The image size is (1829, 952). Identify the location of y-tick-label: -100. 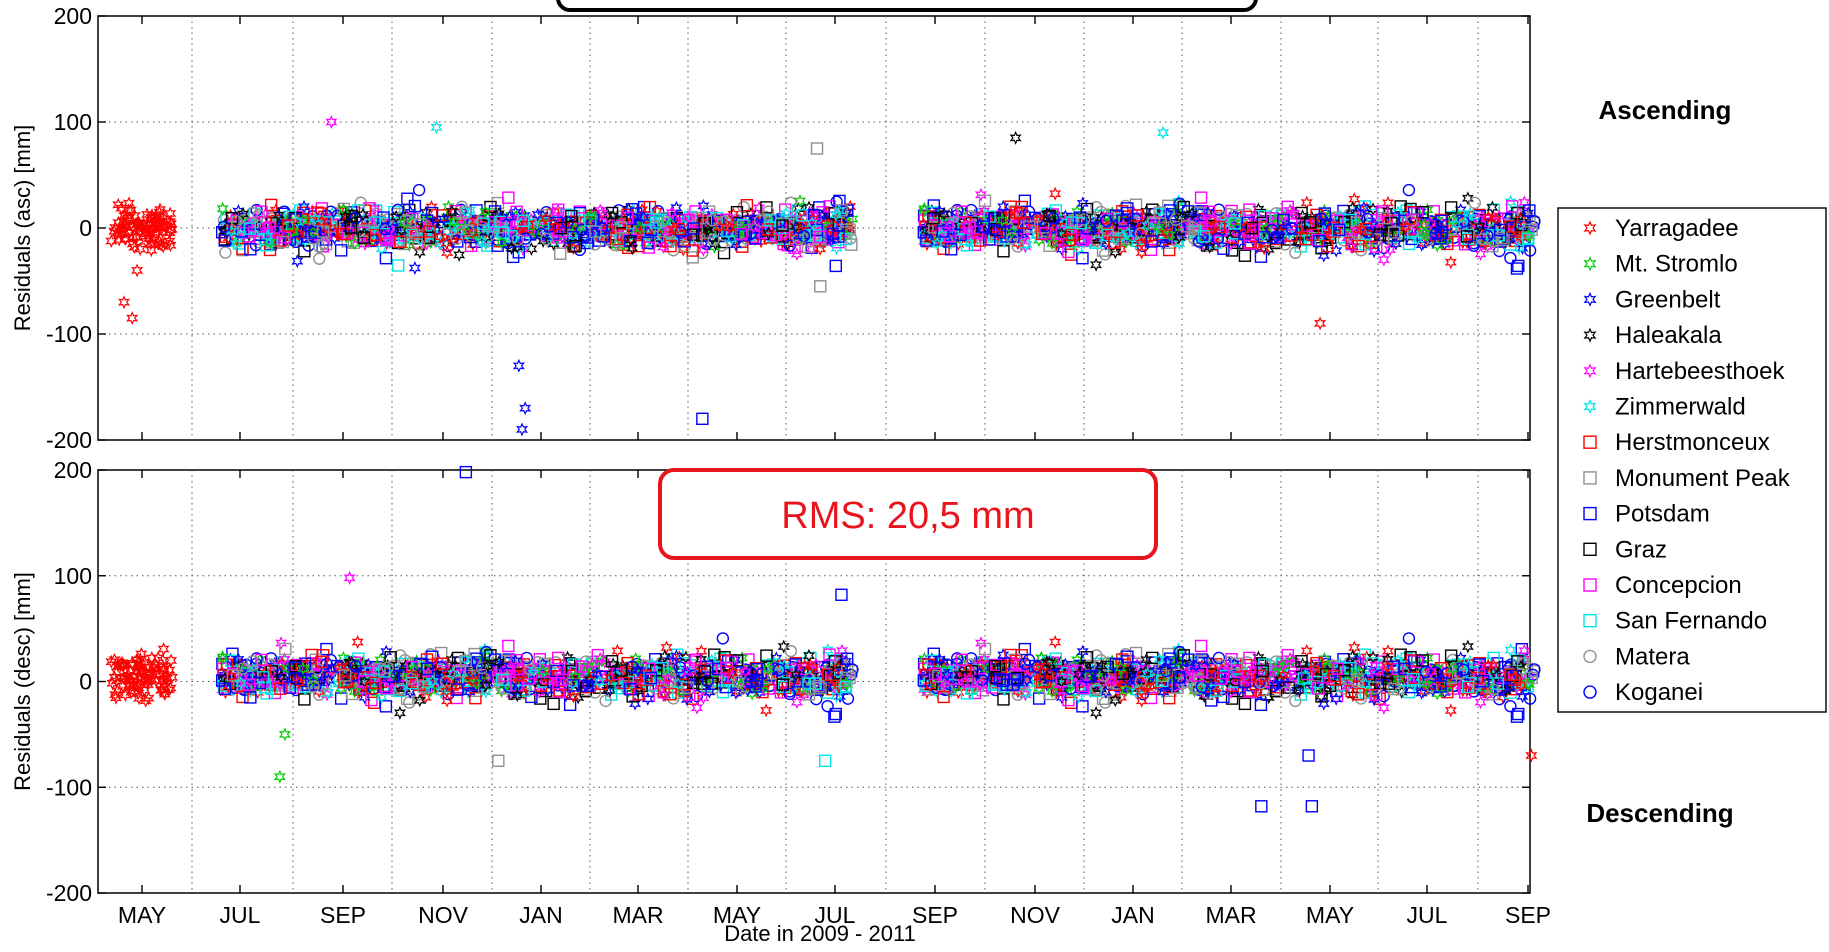
(69, 334).